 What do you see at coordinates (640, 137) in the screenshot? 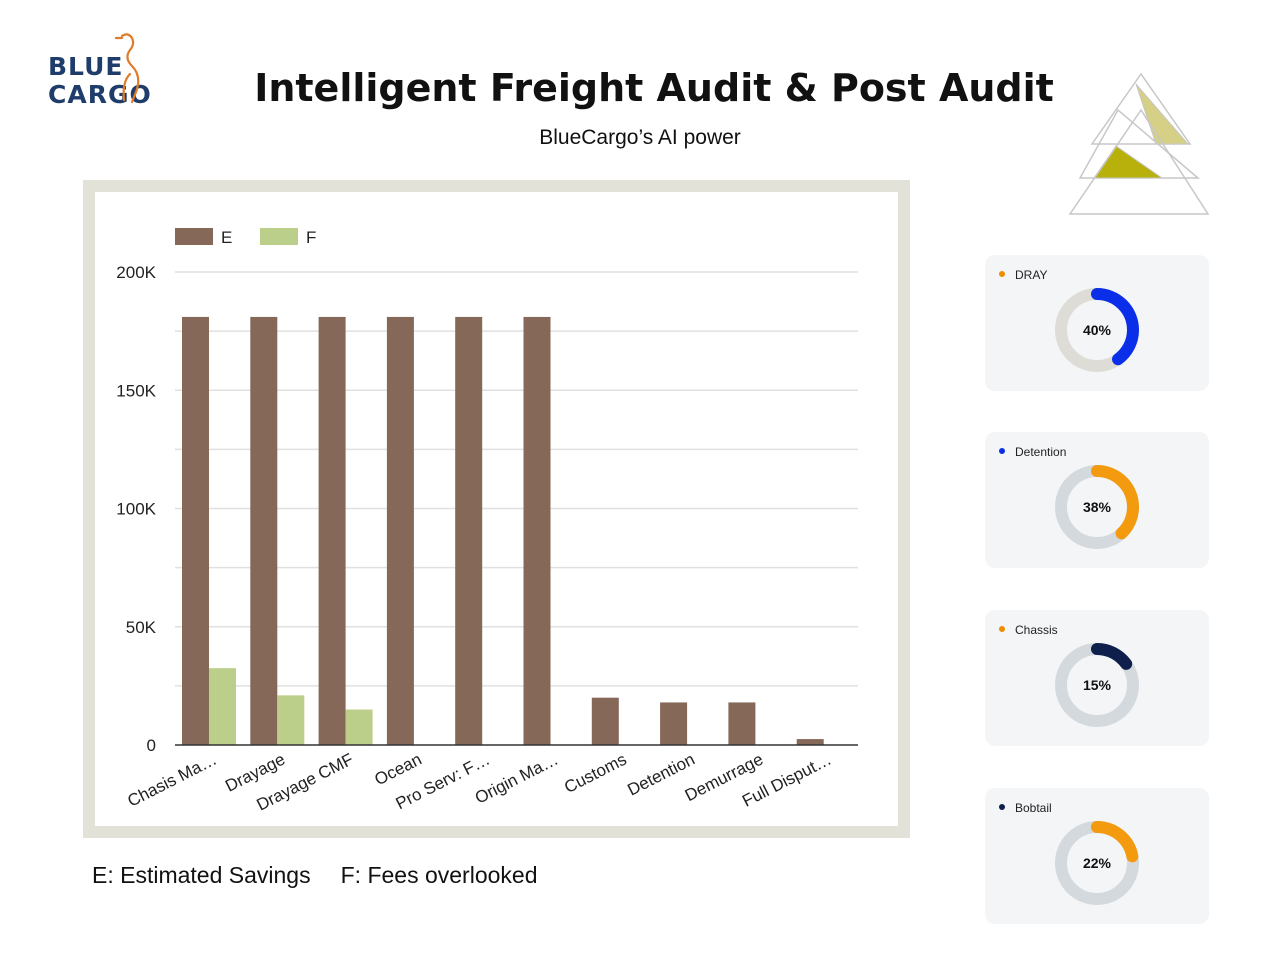
I see `page-subtitle: BlueCargo’s AI power` at bounding box center [640, 137].